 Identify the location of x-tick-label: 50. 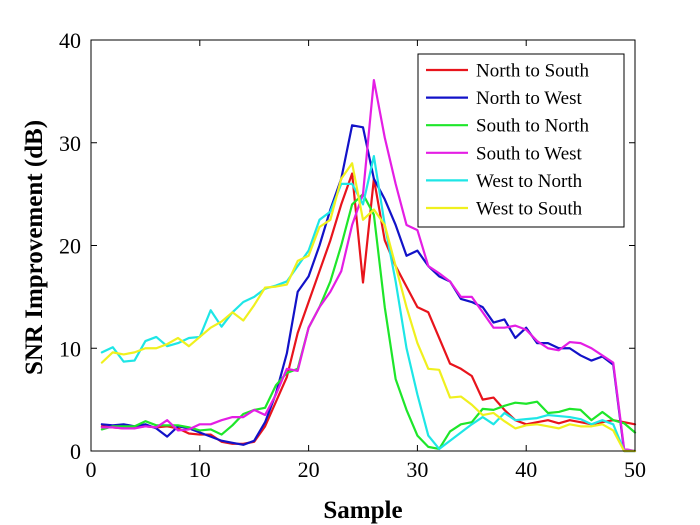
(635, 469).